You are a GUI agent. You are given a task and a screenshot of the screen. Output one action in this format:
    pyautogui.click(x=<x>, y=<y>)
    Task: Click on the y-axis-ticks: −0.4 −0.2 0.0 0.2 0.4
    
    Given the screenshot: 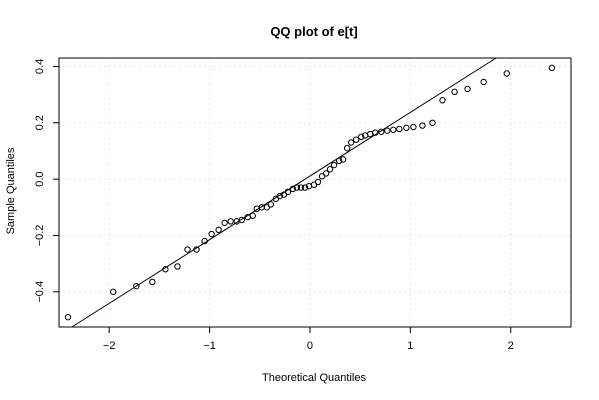 What is the action you would take?
    pyautogui.click(x=46, y=181)
    